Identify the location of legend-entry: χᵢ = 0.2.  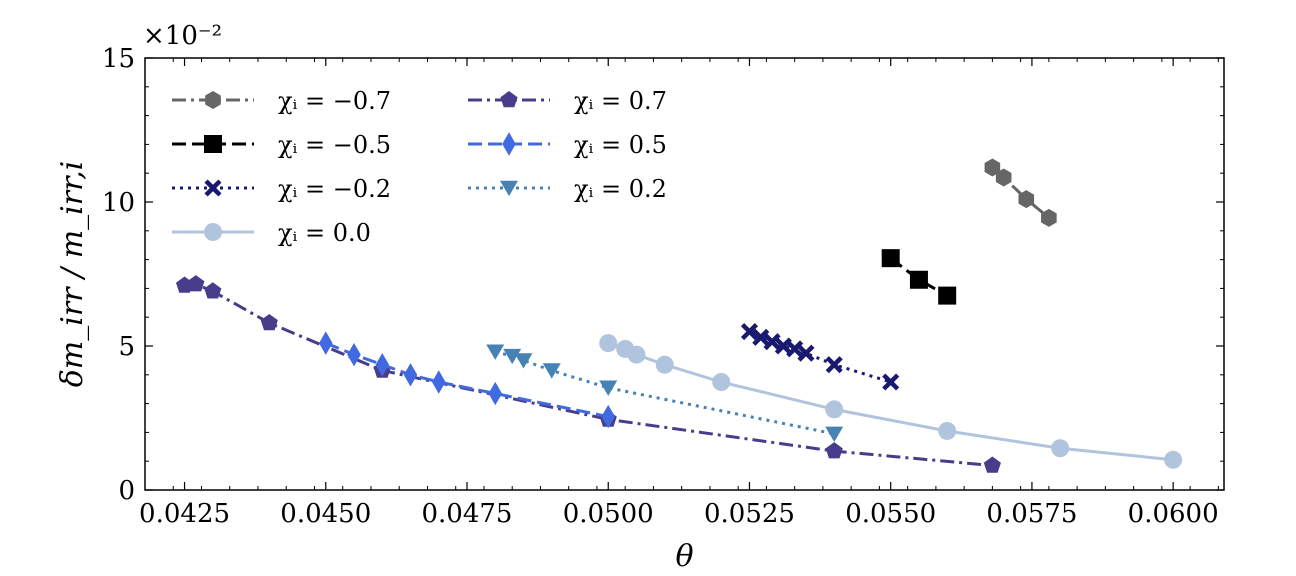
(567, 189).